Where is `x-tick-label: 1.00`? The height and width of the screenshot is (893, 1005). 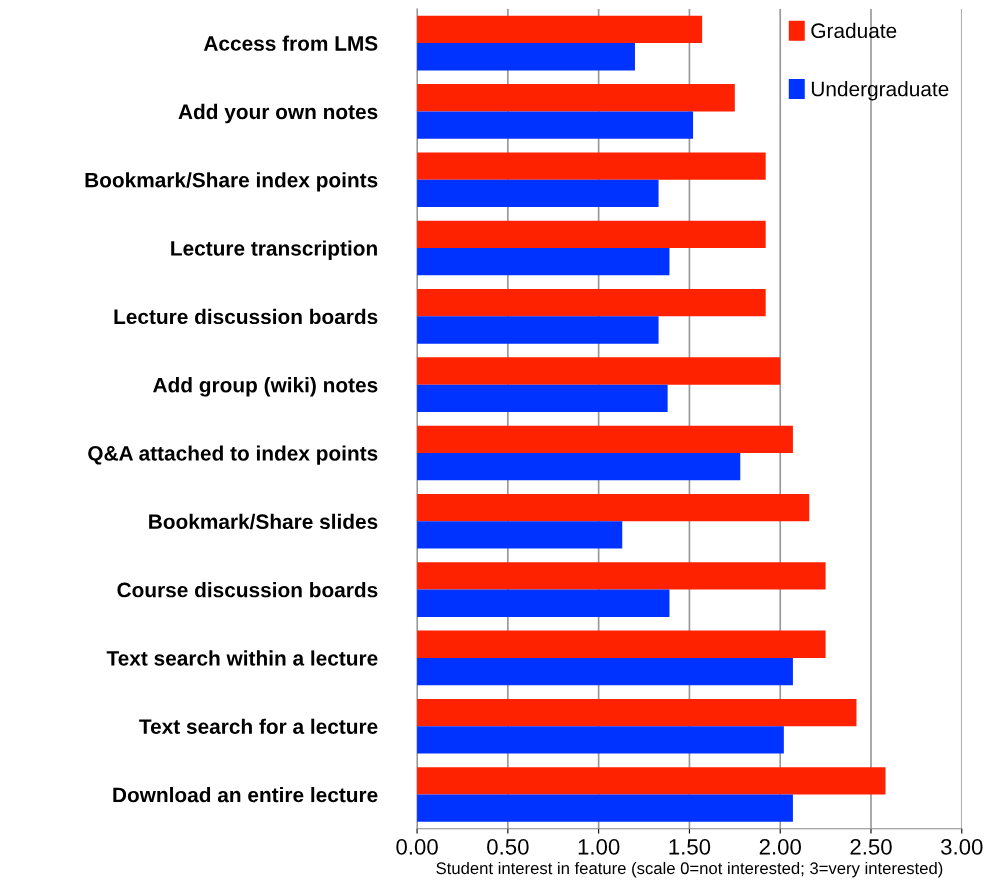 x-tick-label: 1.00 is located at coordinates (599, 847).